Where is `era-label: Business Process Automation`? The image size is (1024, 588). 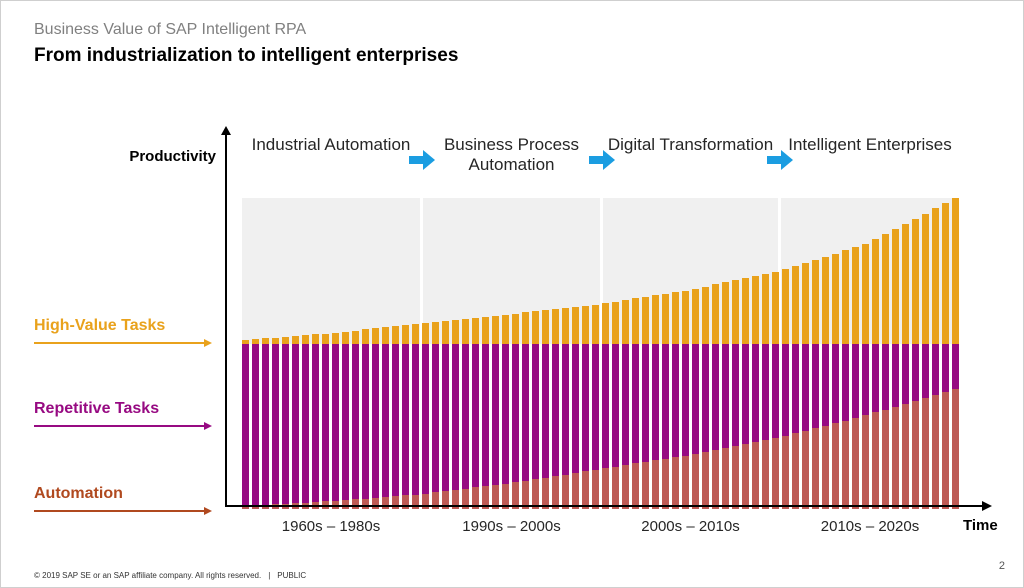 era-label: Business Process Automation is located at coordinates (511, 155).